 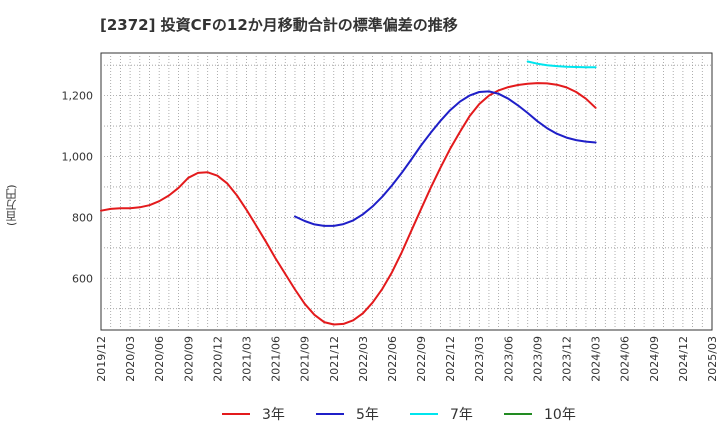 What do you see at coordinates (188, 359) in the screenshot?
I see `x-tick-label: 2020/09` at bounding box center [188, 359].